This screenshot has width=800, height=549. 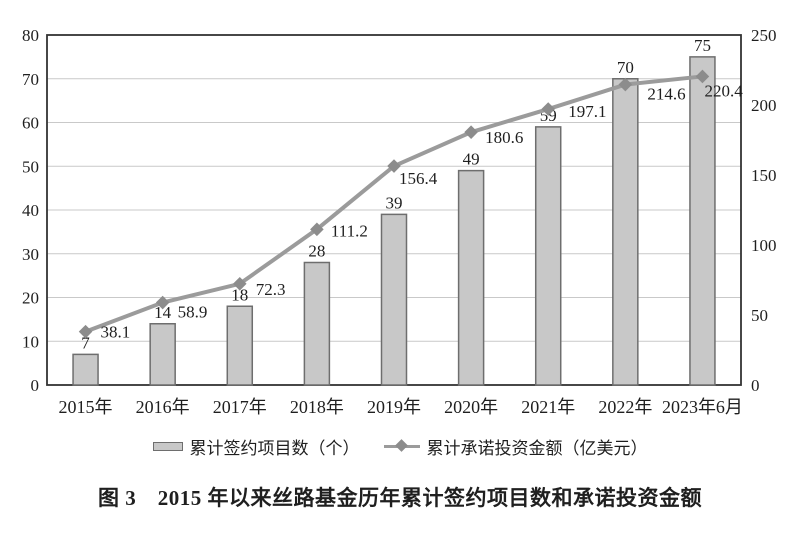 I want to click on x-axis-label: 2016年, so click(x=163, y=407).